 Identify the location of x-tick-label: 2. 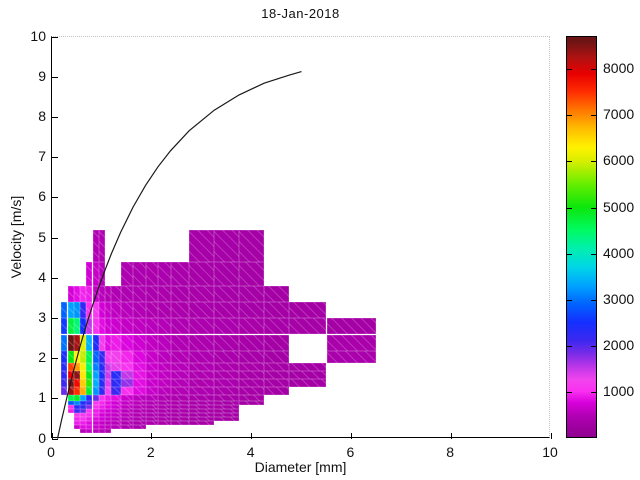
(150, 452).